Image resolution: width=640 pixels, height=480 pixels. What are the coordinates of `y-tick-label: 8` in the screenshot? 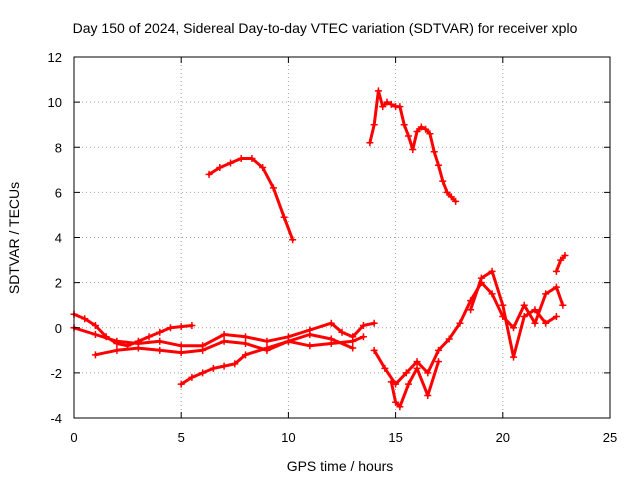 It's located at (58, 147).